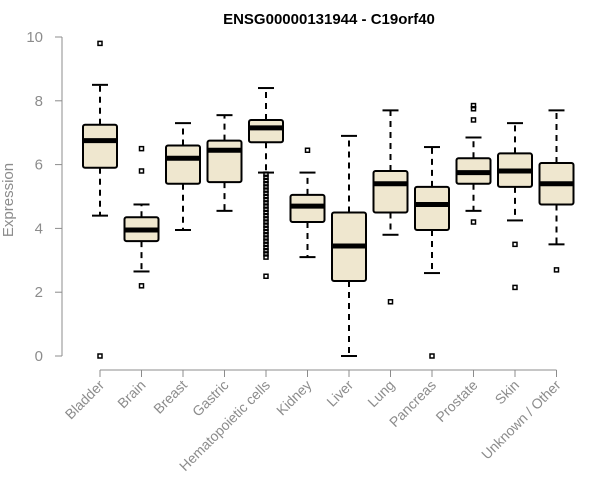 Image resolution: width=600 pixels, height=500 pixels. I want to click on x-tick-label: Prostate, so click(456, 401).